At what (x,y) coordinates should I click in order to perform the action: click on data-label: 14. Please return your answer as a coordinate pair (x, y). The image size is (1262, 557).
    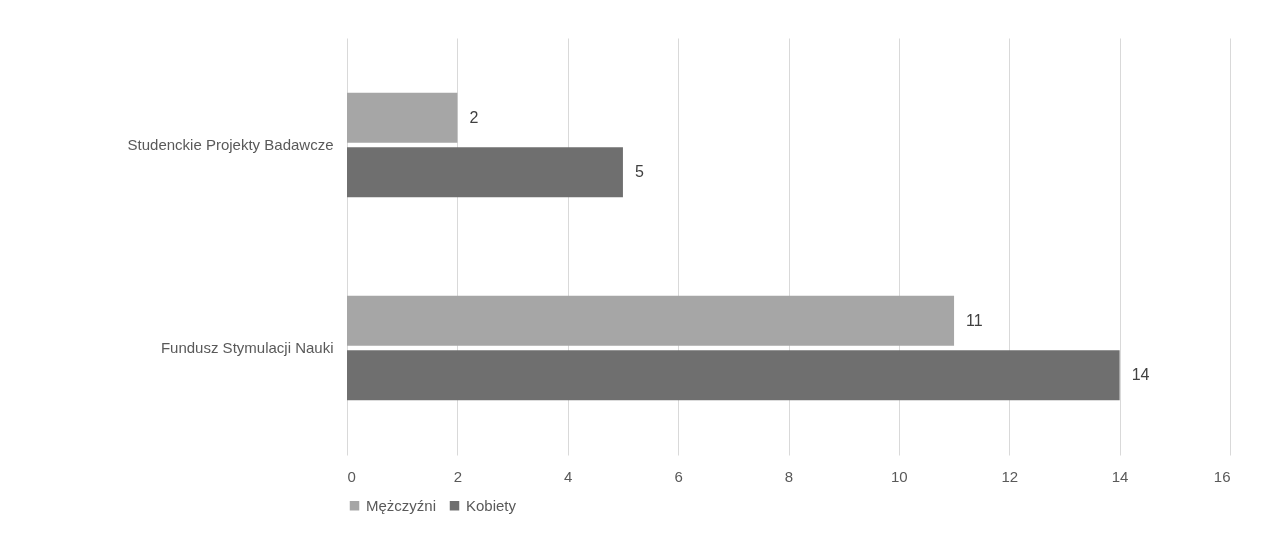
    Looking at the image, I should click on (1140, 375).